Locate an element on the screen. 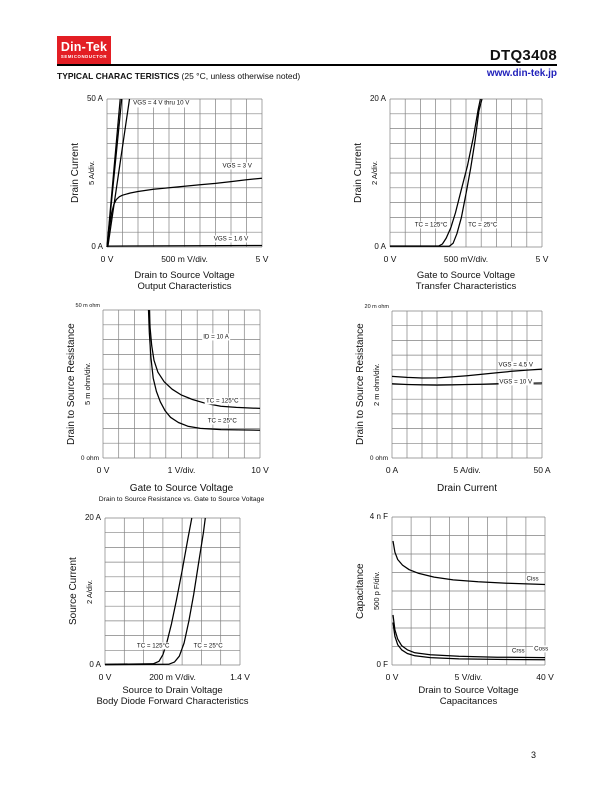  curve-ciss is located at coordinates (469, 563).